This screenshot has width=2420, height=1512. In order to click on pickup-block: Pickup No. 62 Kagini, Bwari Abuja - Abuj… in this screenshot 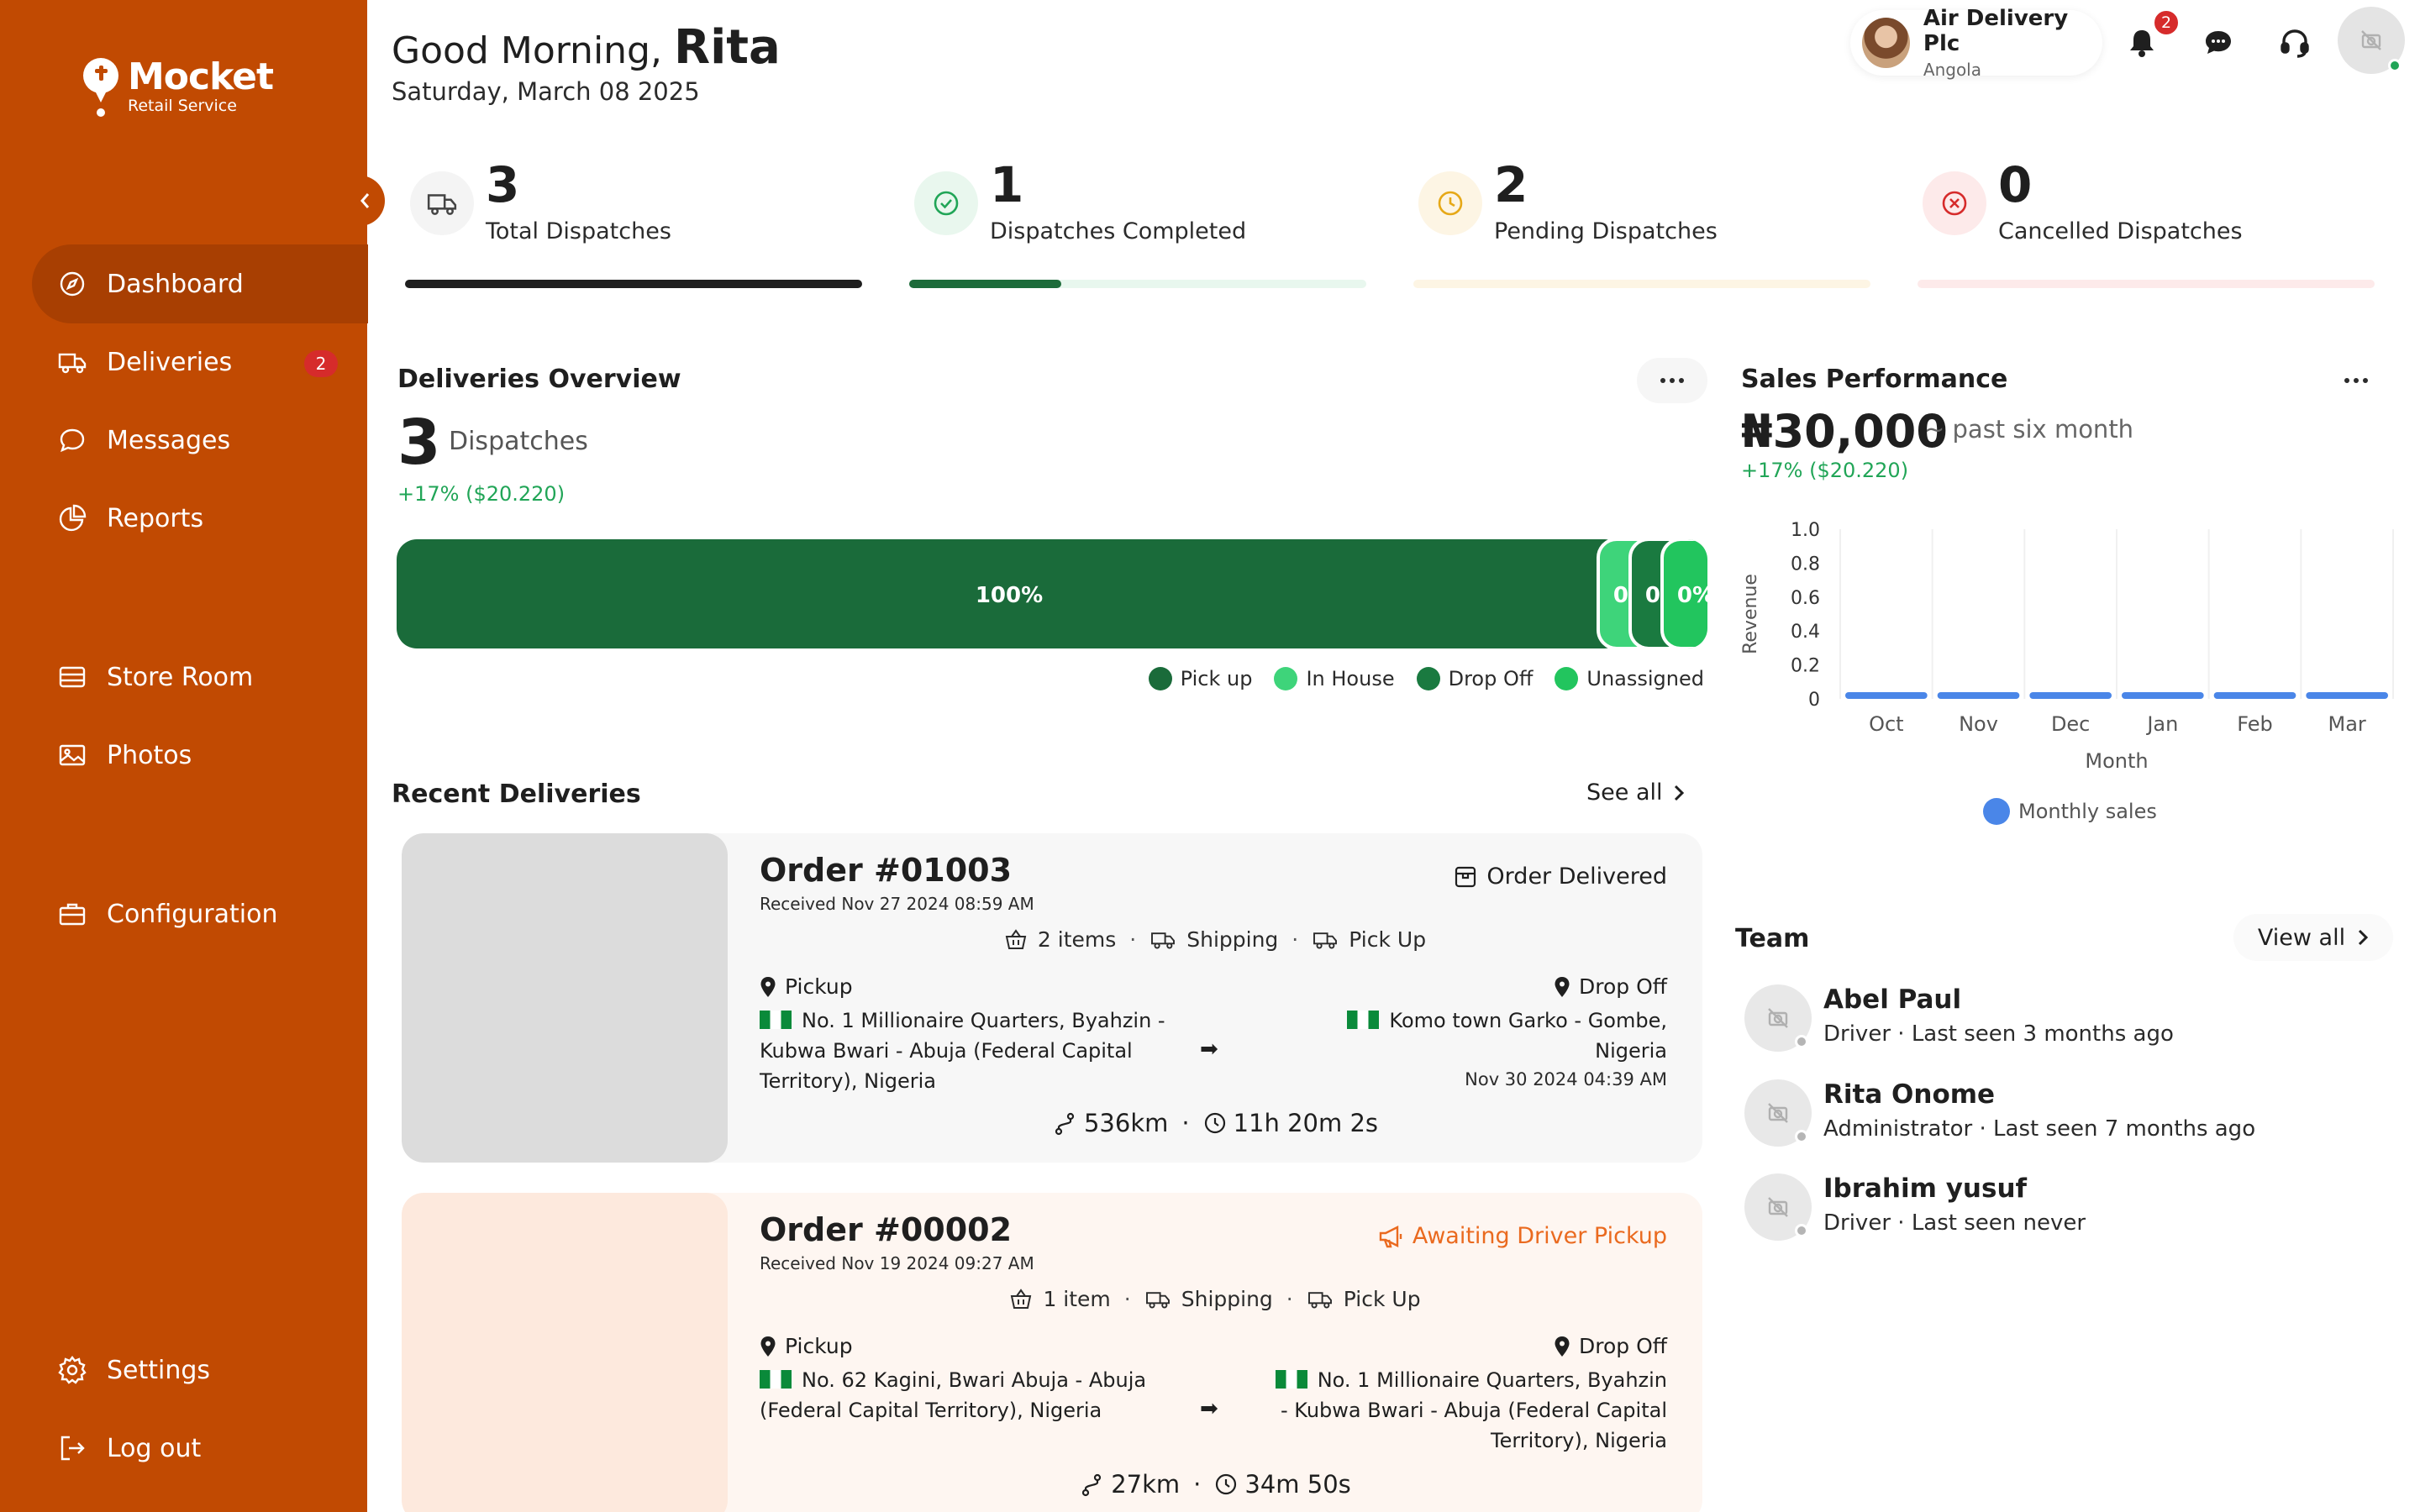, I will do `click(970, 1379)`.